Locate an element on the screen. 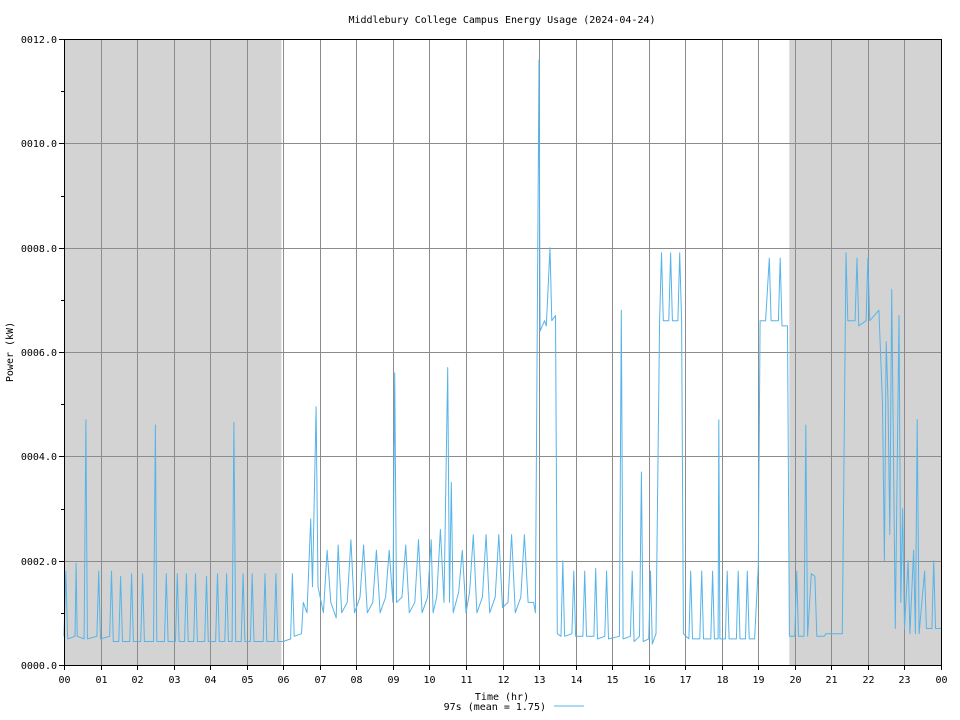  x-tick-label: 18 is located at coordinates (722, 680).